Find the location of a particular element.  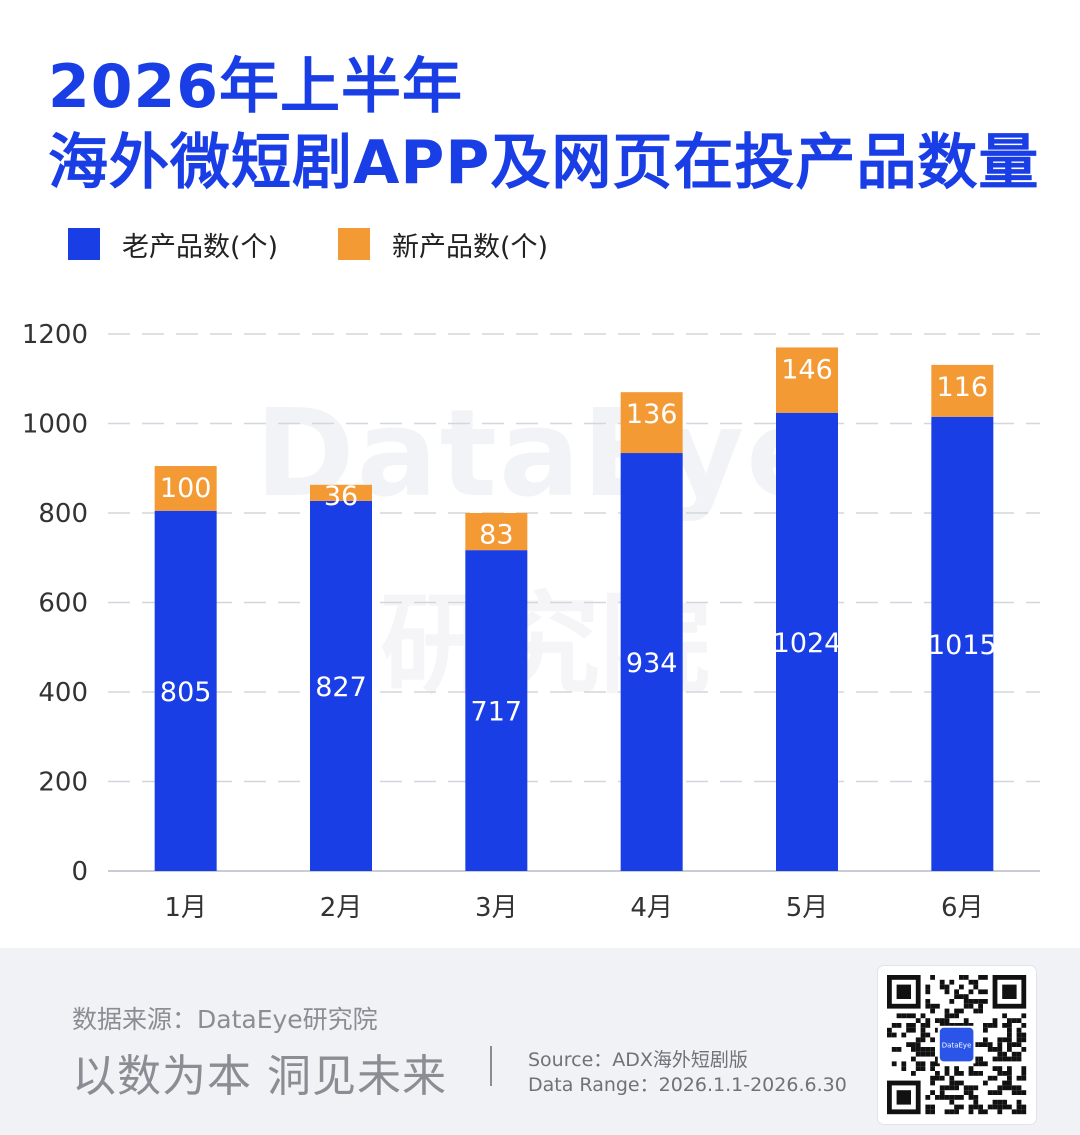

y-tick-label: 1200 is located at coordinates (55, 335).